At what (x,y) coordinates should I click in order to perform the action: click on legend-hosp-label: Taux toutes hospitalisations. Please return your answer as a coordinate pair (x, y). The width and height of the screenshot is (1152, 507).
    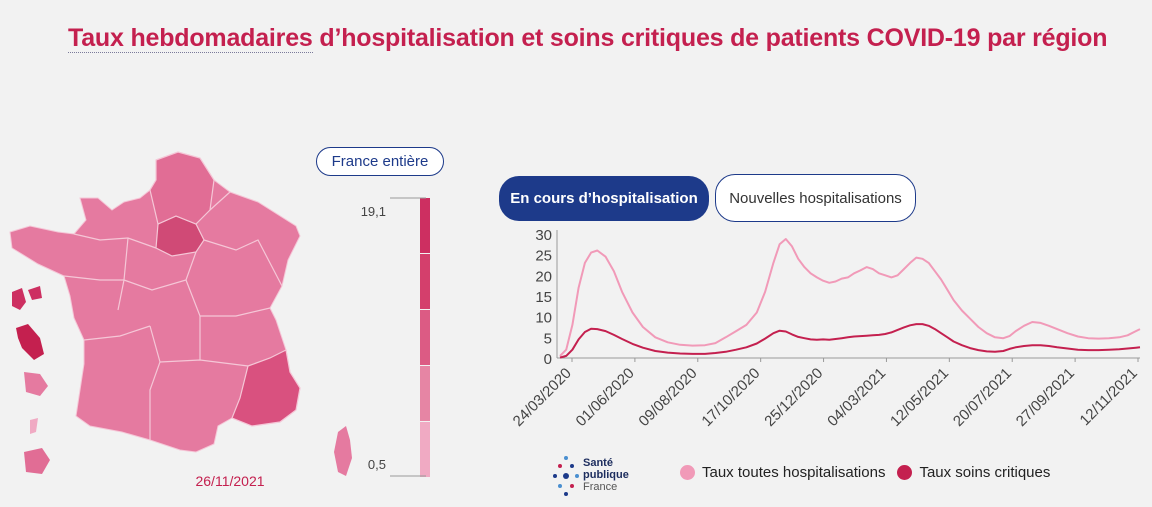
    Looking at the image, I should click on (794, 472).